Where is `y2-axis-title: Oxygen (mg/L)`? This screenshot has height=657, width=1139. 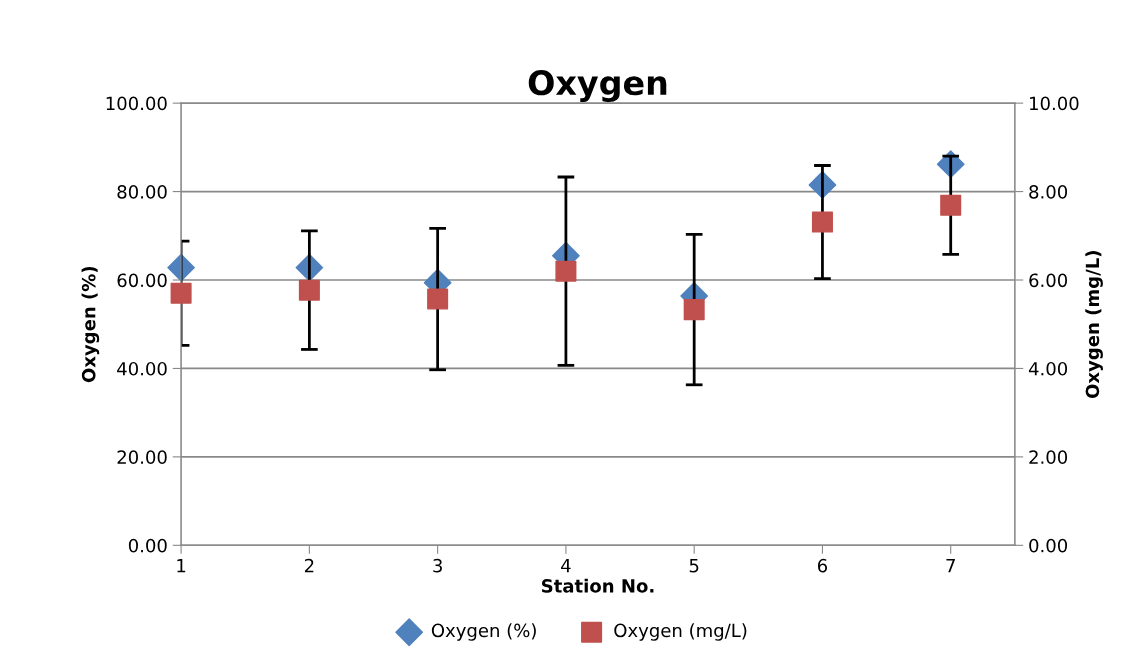
y2-axis-title: Oxygen (mg/L) is located at coordinates (1094, 325).